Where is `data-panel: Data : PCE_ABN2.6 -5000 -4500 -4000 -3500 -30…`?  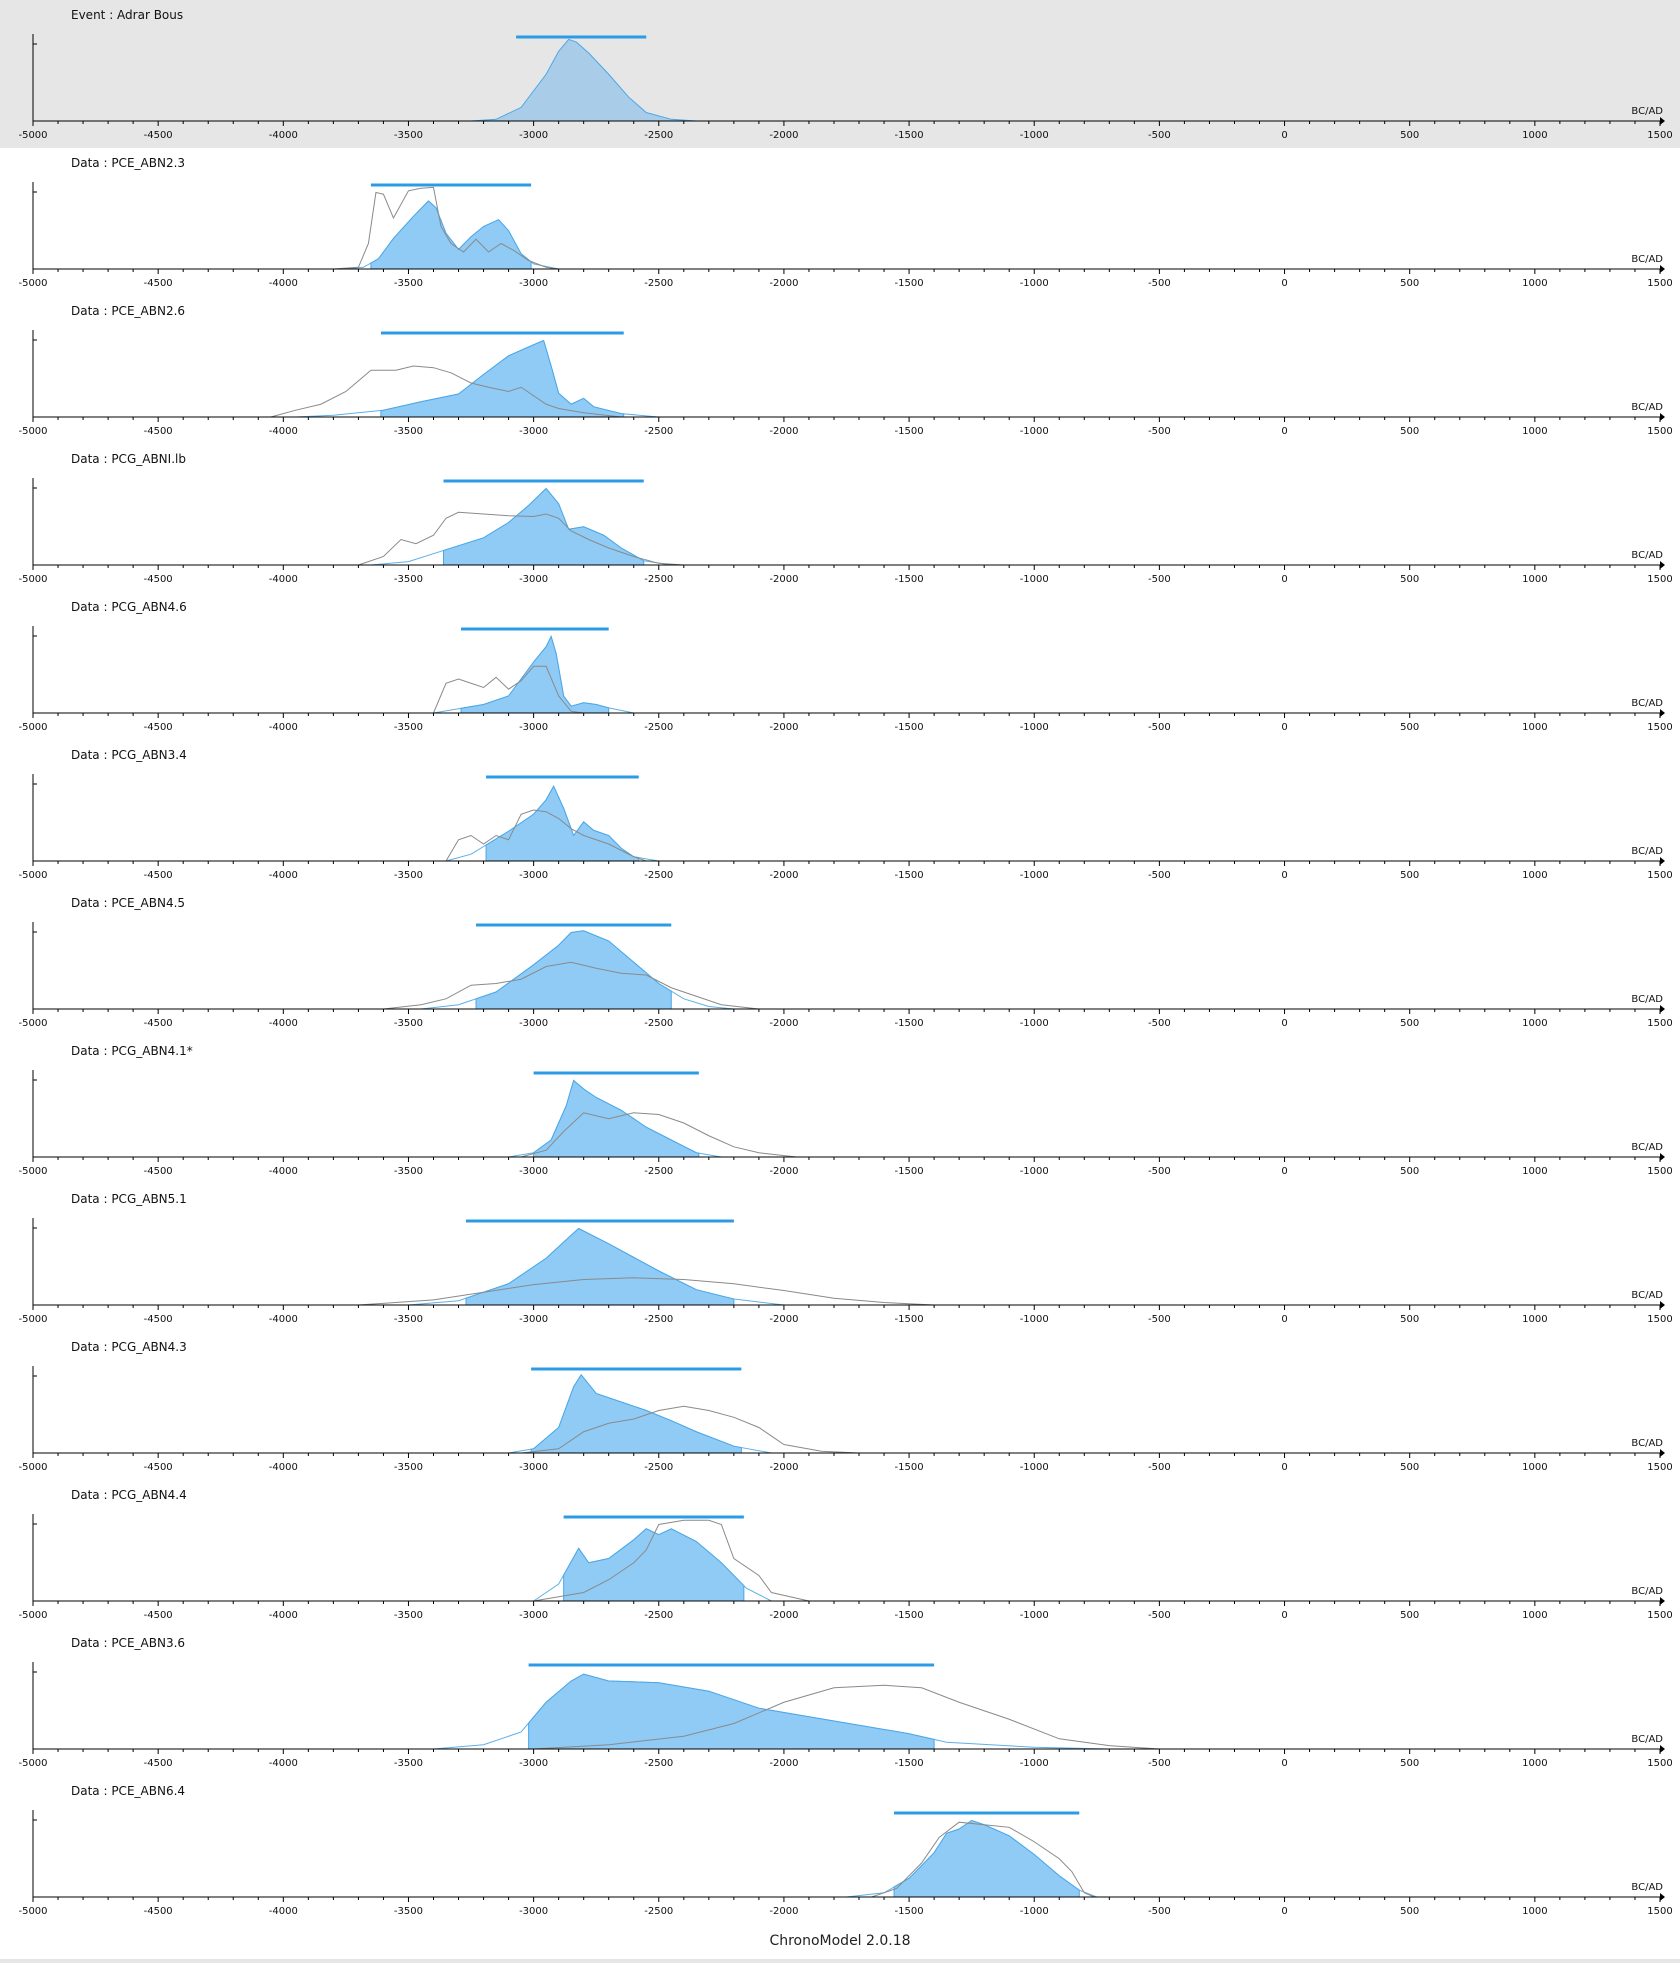 data-panel: Data : PCE_ABN2.6 -5000 -4500 -4000 -3500 -30… is located at coordinates (840, 370).